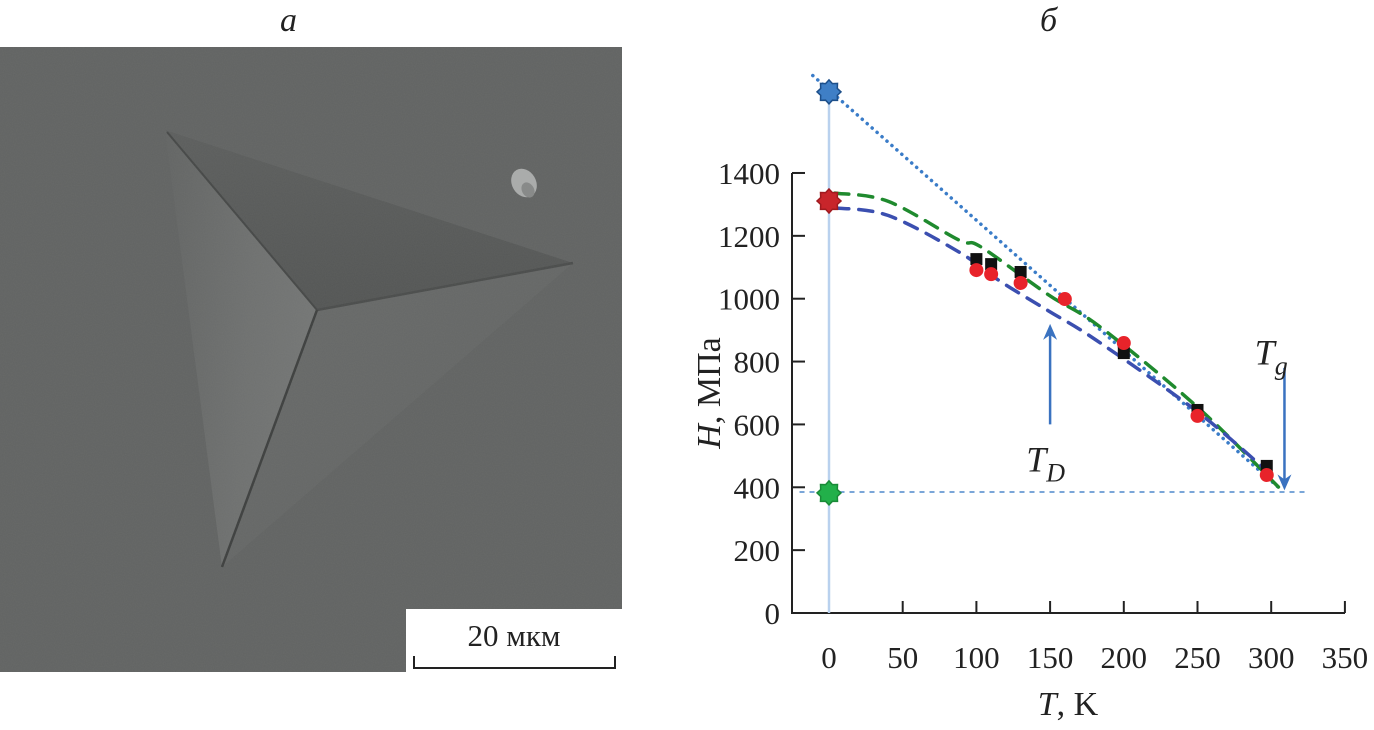 The width and height of the screenshot is (1374, 730). I want to click on x-tick-label: 300, so click(1271, 657).